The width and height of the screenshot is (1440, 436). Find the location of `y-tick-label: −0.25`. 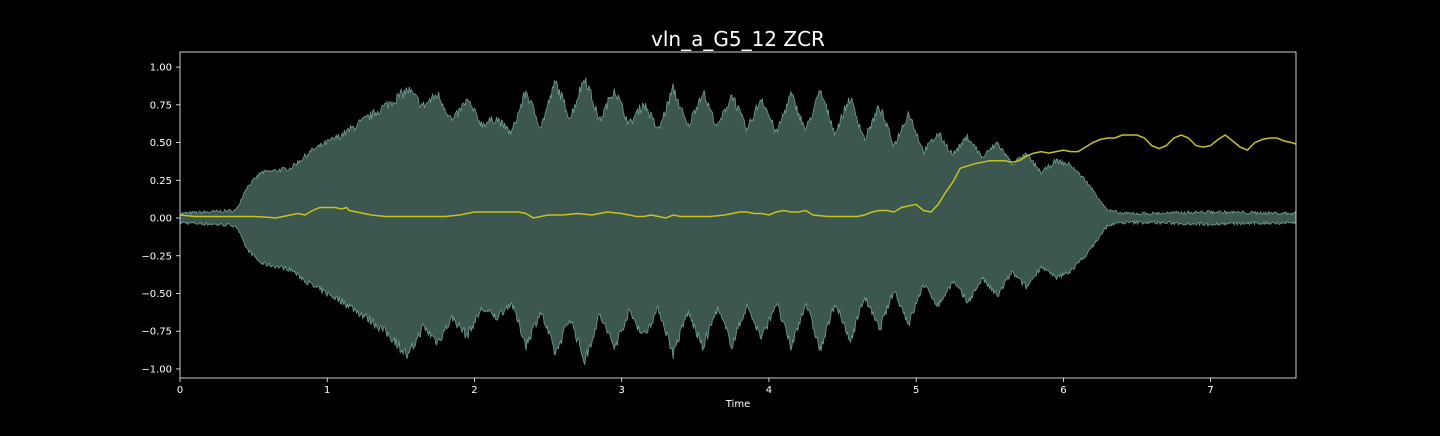

y-tick-label: −0.25 is located at coordinates (156, 256).